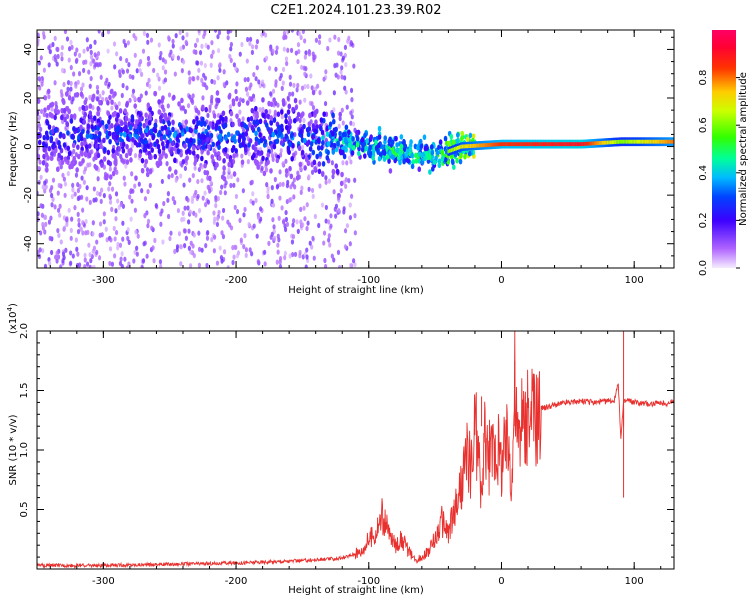 Image resolution: width=750 pixels, height=600 pixels. What do you see at coordinates (13, 449) in the screenshot?
I see `snr-y-label: SNR (10 * v/v)` at bounding box center [13, 449].